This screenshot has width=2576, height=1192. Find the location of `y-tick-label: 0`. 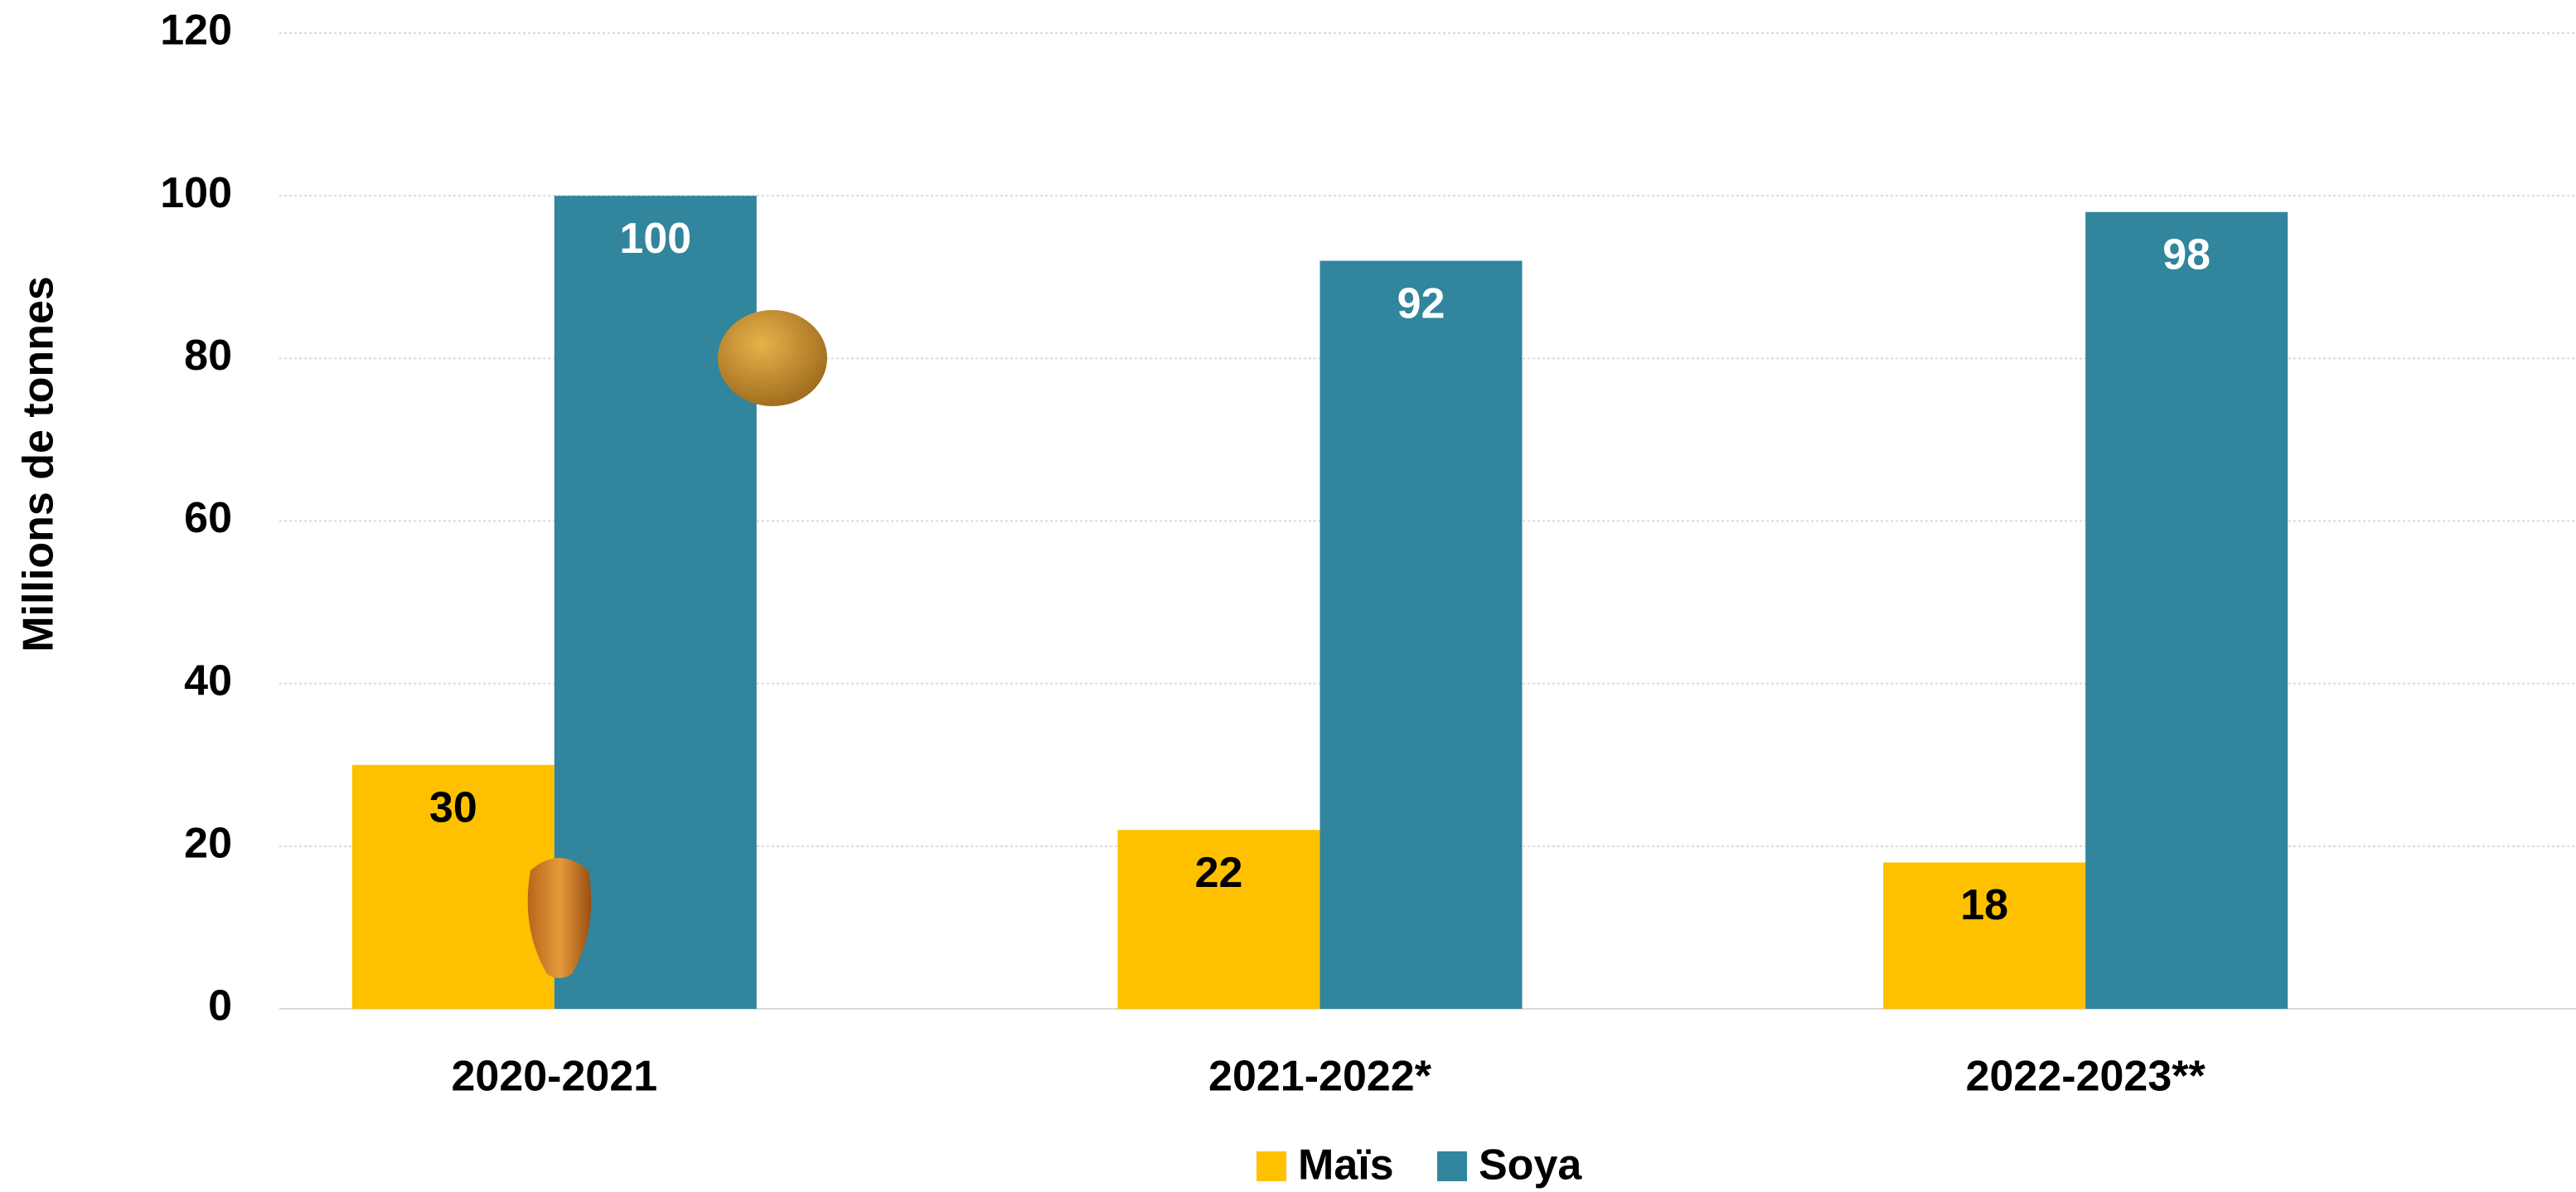

y-tick-label: 0 is located at coordinates (220, 1006).